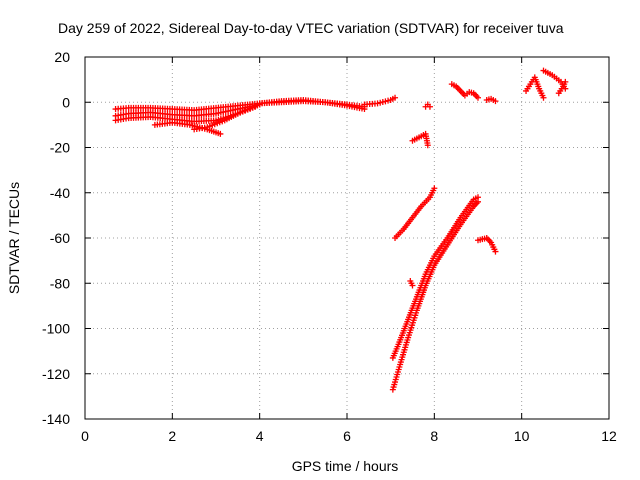 The width and height of the screenshot is (640, 480). Describe the element at coordinates (60, 193) in the screenshot. I see `y-tick-label: -40` at that location.